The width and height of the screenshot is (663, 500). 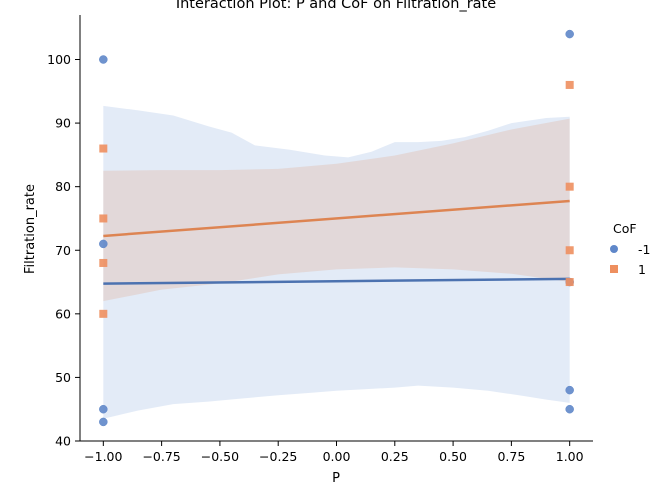 I want to click on y-tick-label: 100, so click(x=59, y=59).